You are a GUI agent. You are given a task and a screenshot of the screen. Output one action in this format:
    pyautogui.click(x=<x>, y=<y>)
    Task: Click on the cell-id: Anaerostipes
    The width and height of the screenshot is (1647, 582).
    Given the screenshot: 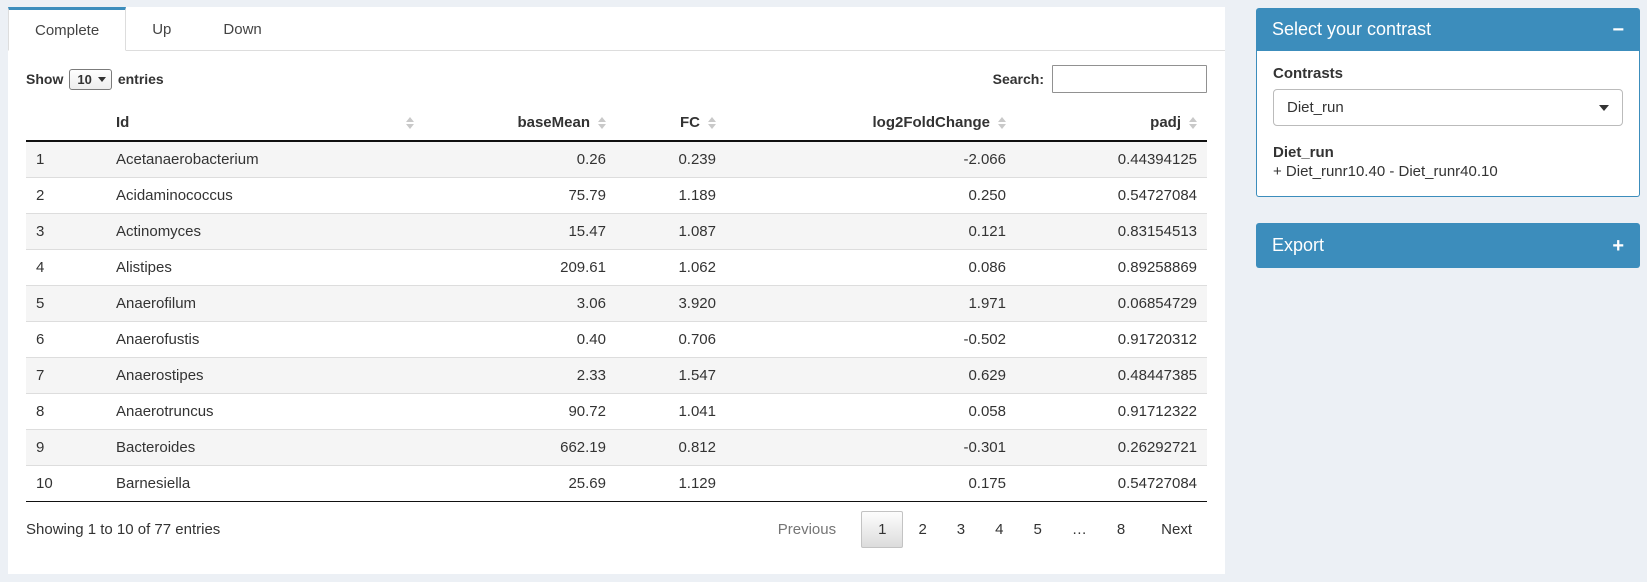 What is the action you would take?
    pyautogui.click(x=160, y=375)
    